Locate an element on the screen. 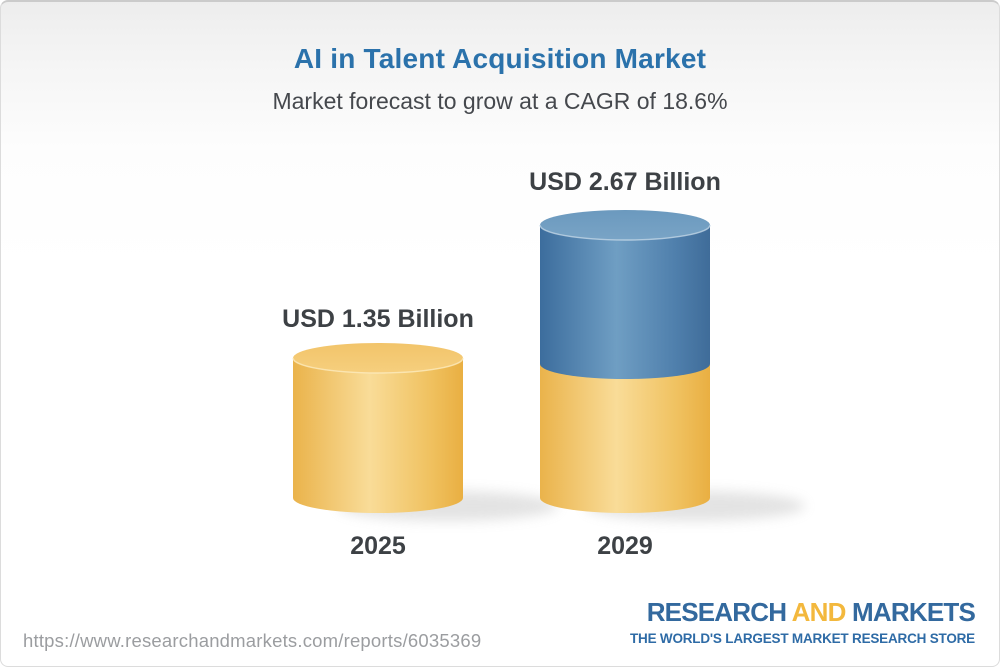  value-label-2029: USD 2.67 Billion is located at coordinates (625, 182).